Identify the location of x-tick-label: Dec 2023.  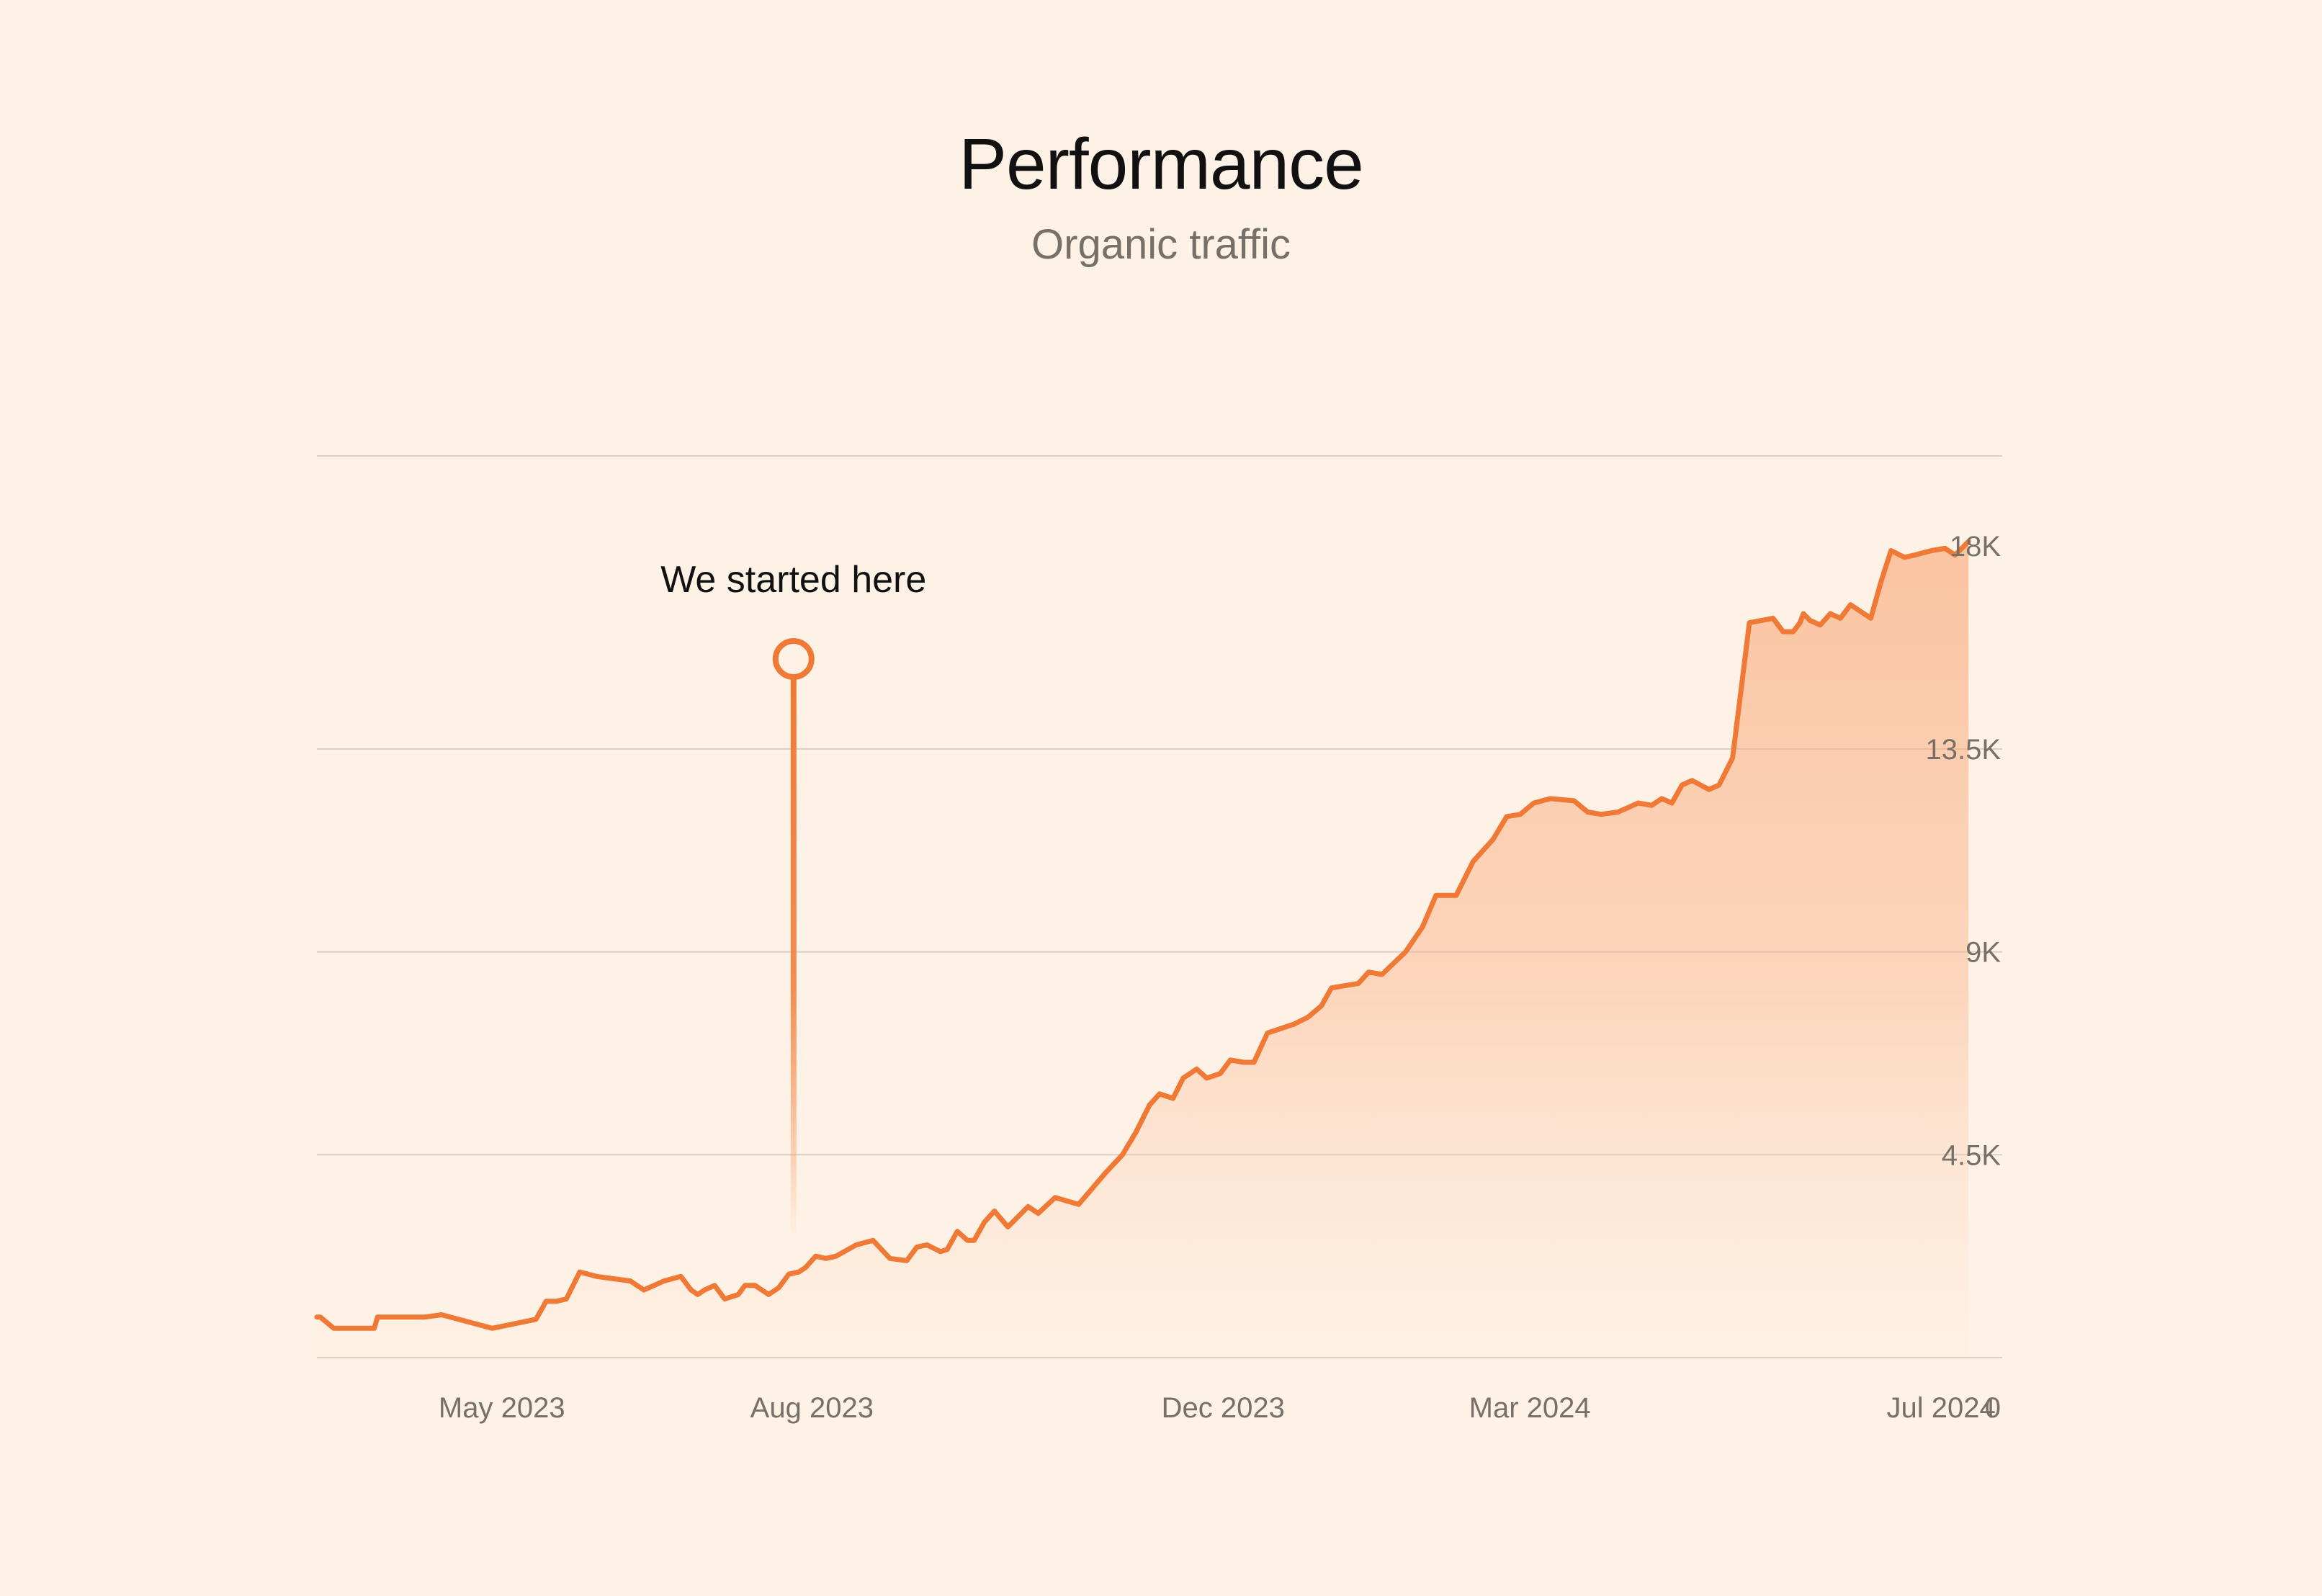
(1223, 1408).